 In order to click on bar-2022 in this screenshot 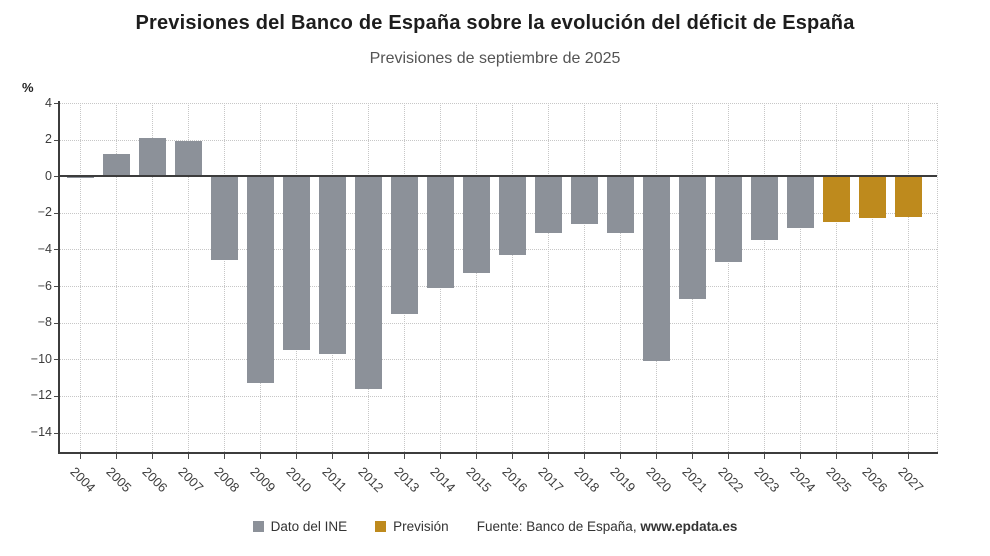, I will do `click(728, 219)`.